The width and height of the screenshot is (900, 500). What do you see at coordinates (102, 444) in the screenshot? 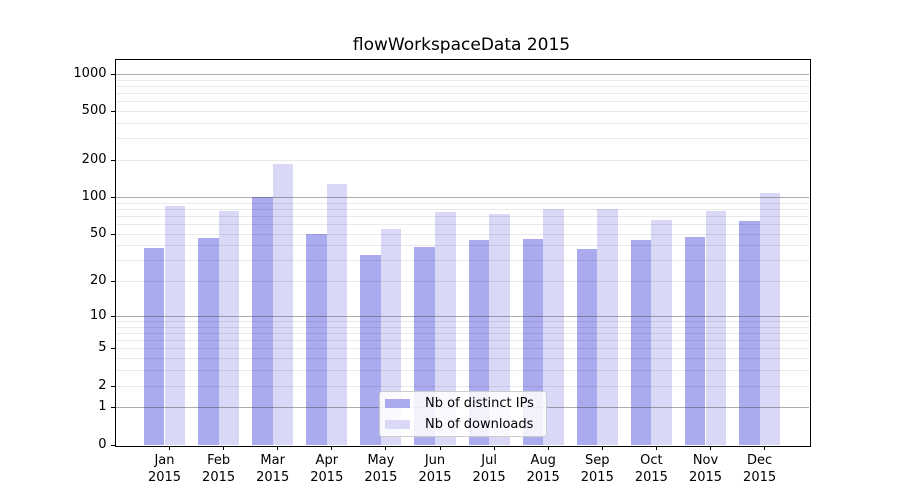
I see `y-tick-label: 0` at bounding box center [102, 444].